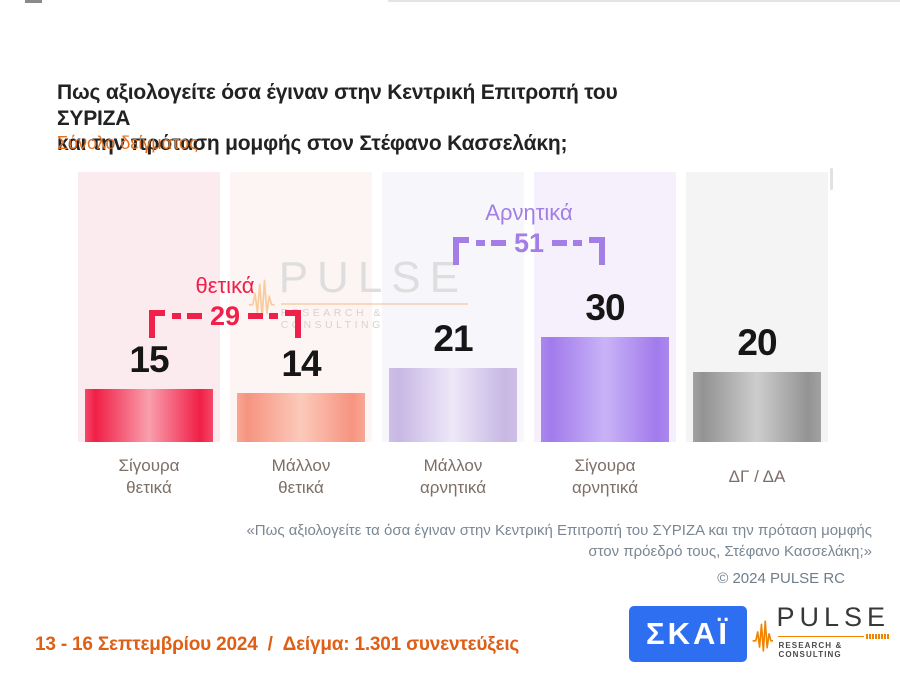  I want to click on group-negative-bracket: 51, so click(529, 245).